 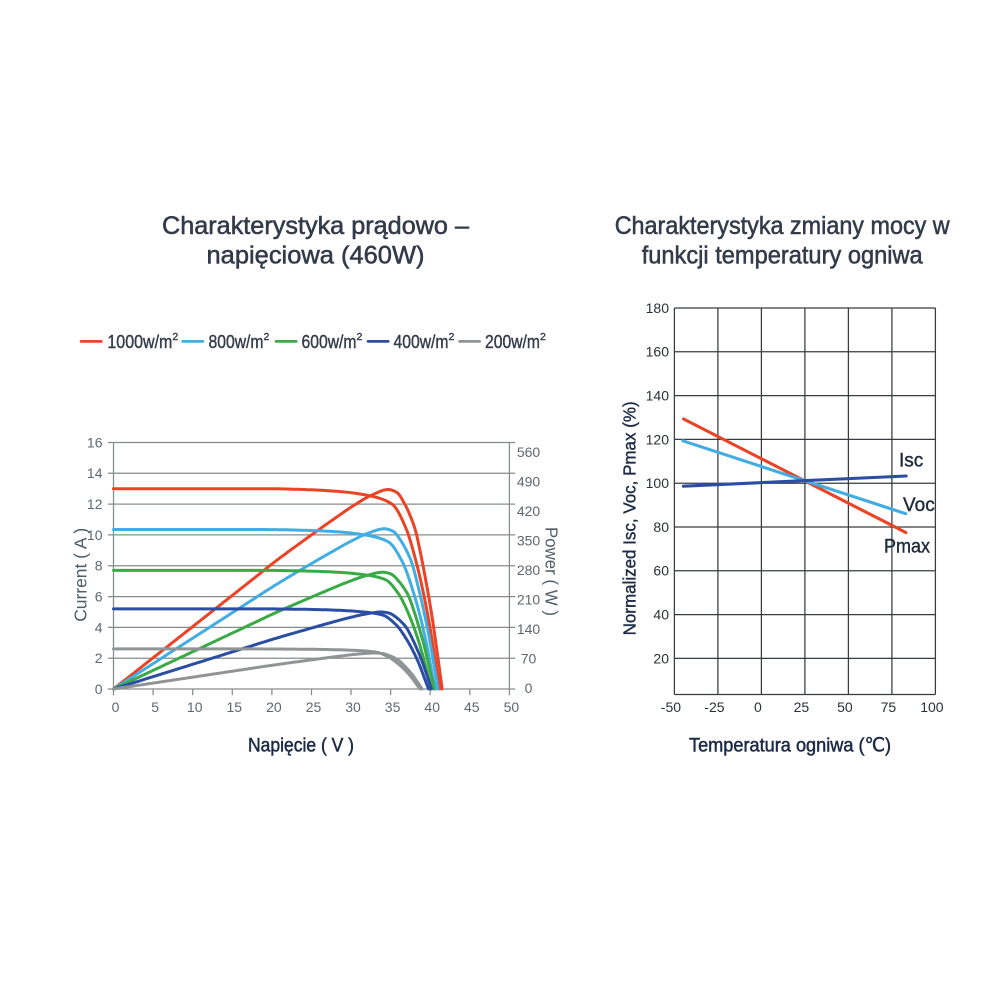 What do you see at coordinates (393, 707) in the screenshot?
I see `svg-text: 35` at bounding box center [393, 707].